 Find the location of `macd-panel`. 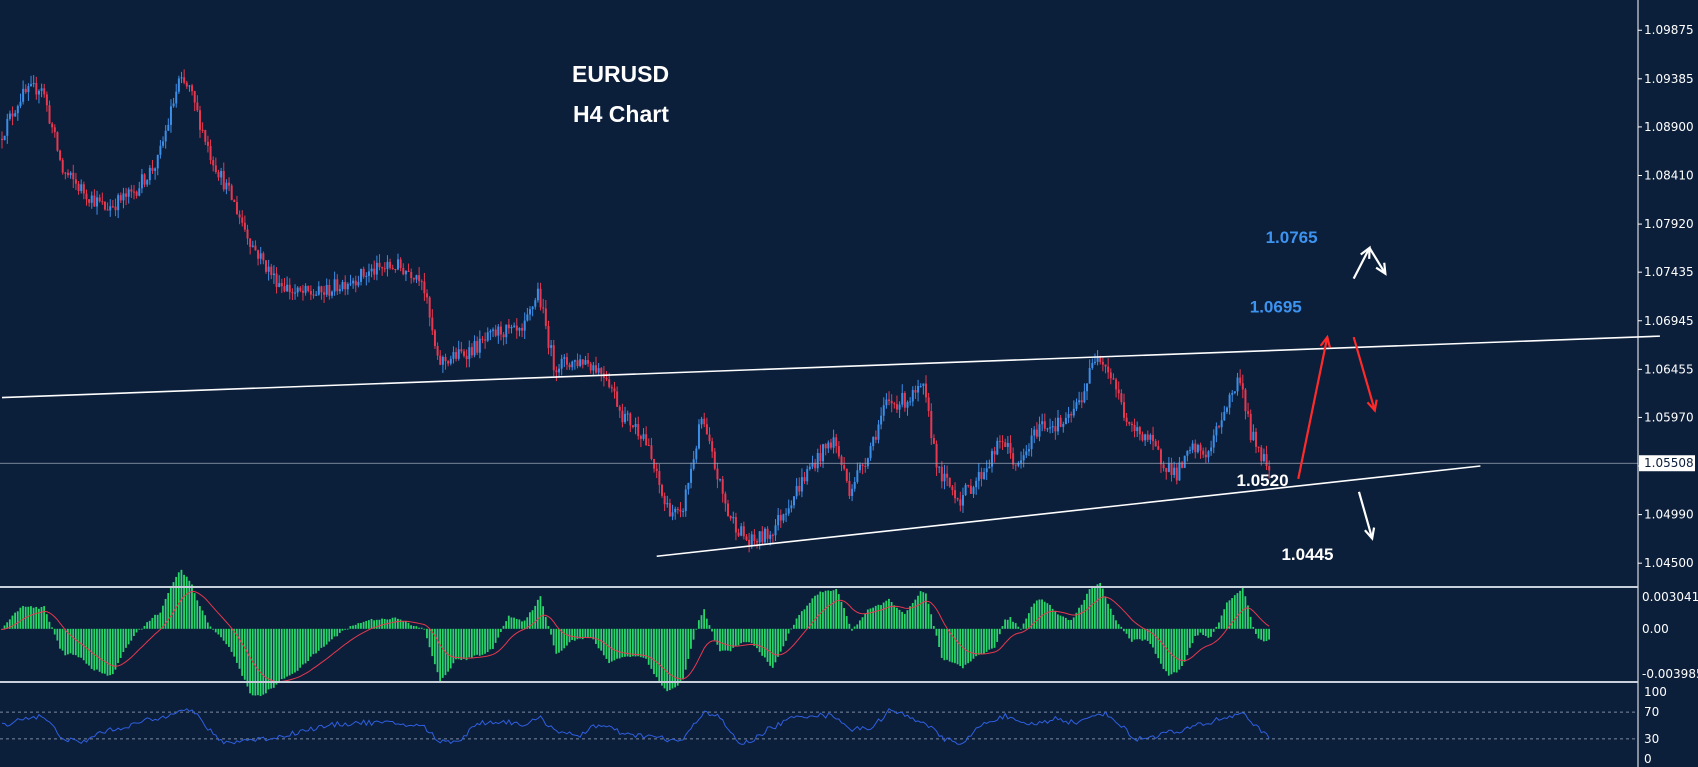

macd-panel is located at coordinates (635, 633).